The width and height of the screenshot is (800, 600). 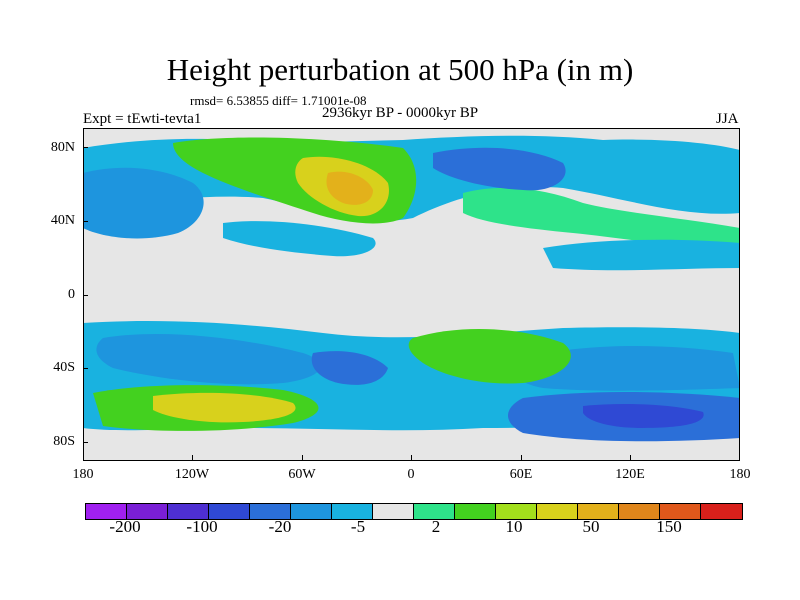 I want to click on colorbar, so click(x=414, y=511).